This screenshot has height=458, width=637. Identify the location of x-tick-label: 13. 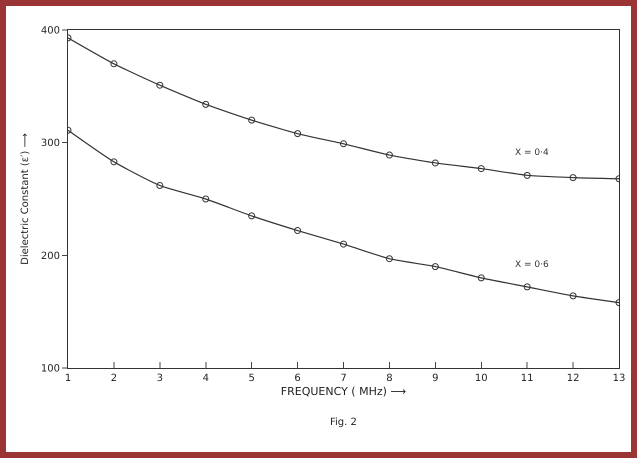
(619, 378).